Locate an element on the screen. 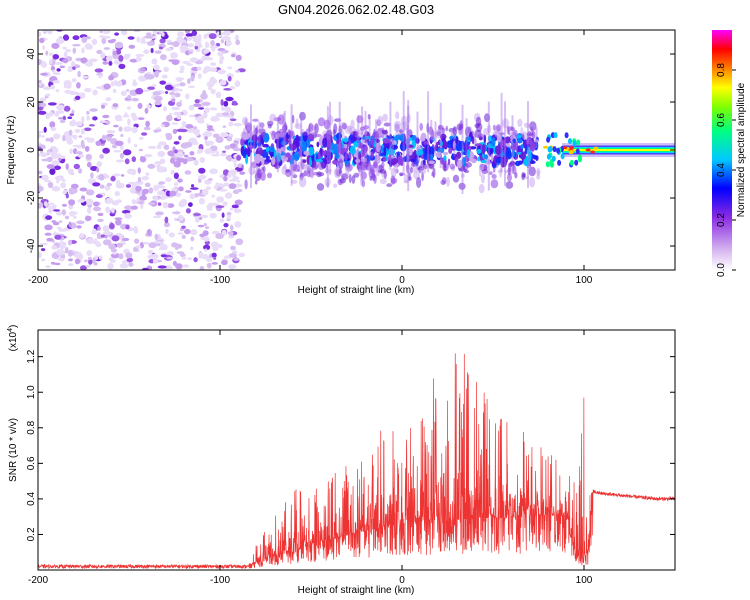 The width and height of the screenshot is (750, 600). spec-x-tick-label: -100 is located at coordinates (220, 280).